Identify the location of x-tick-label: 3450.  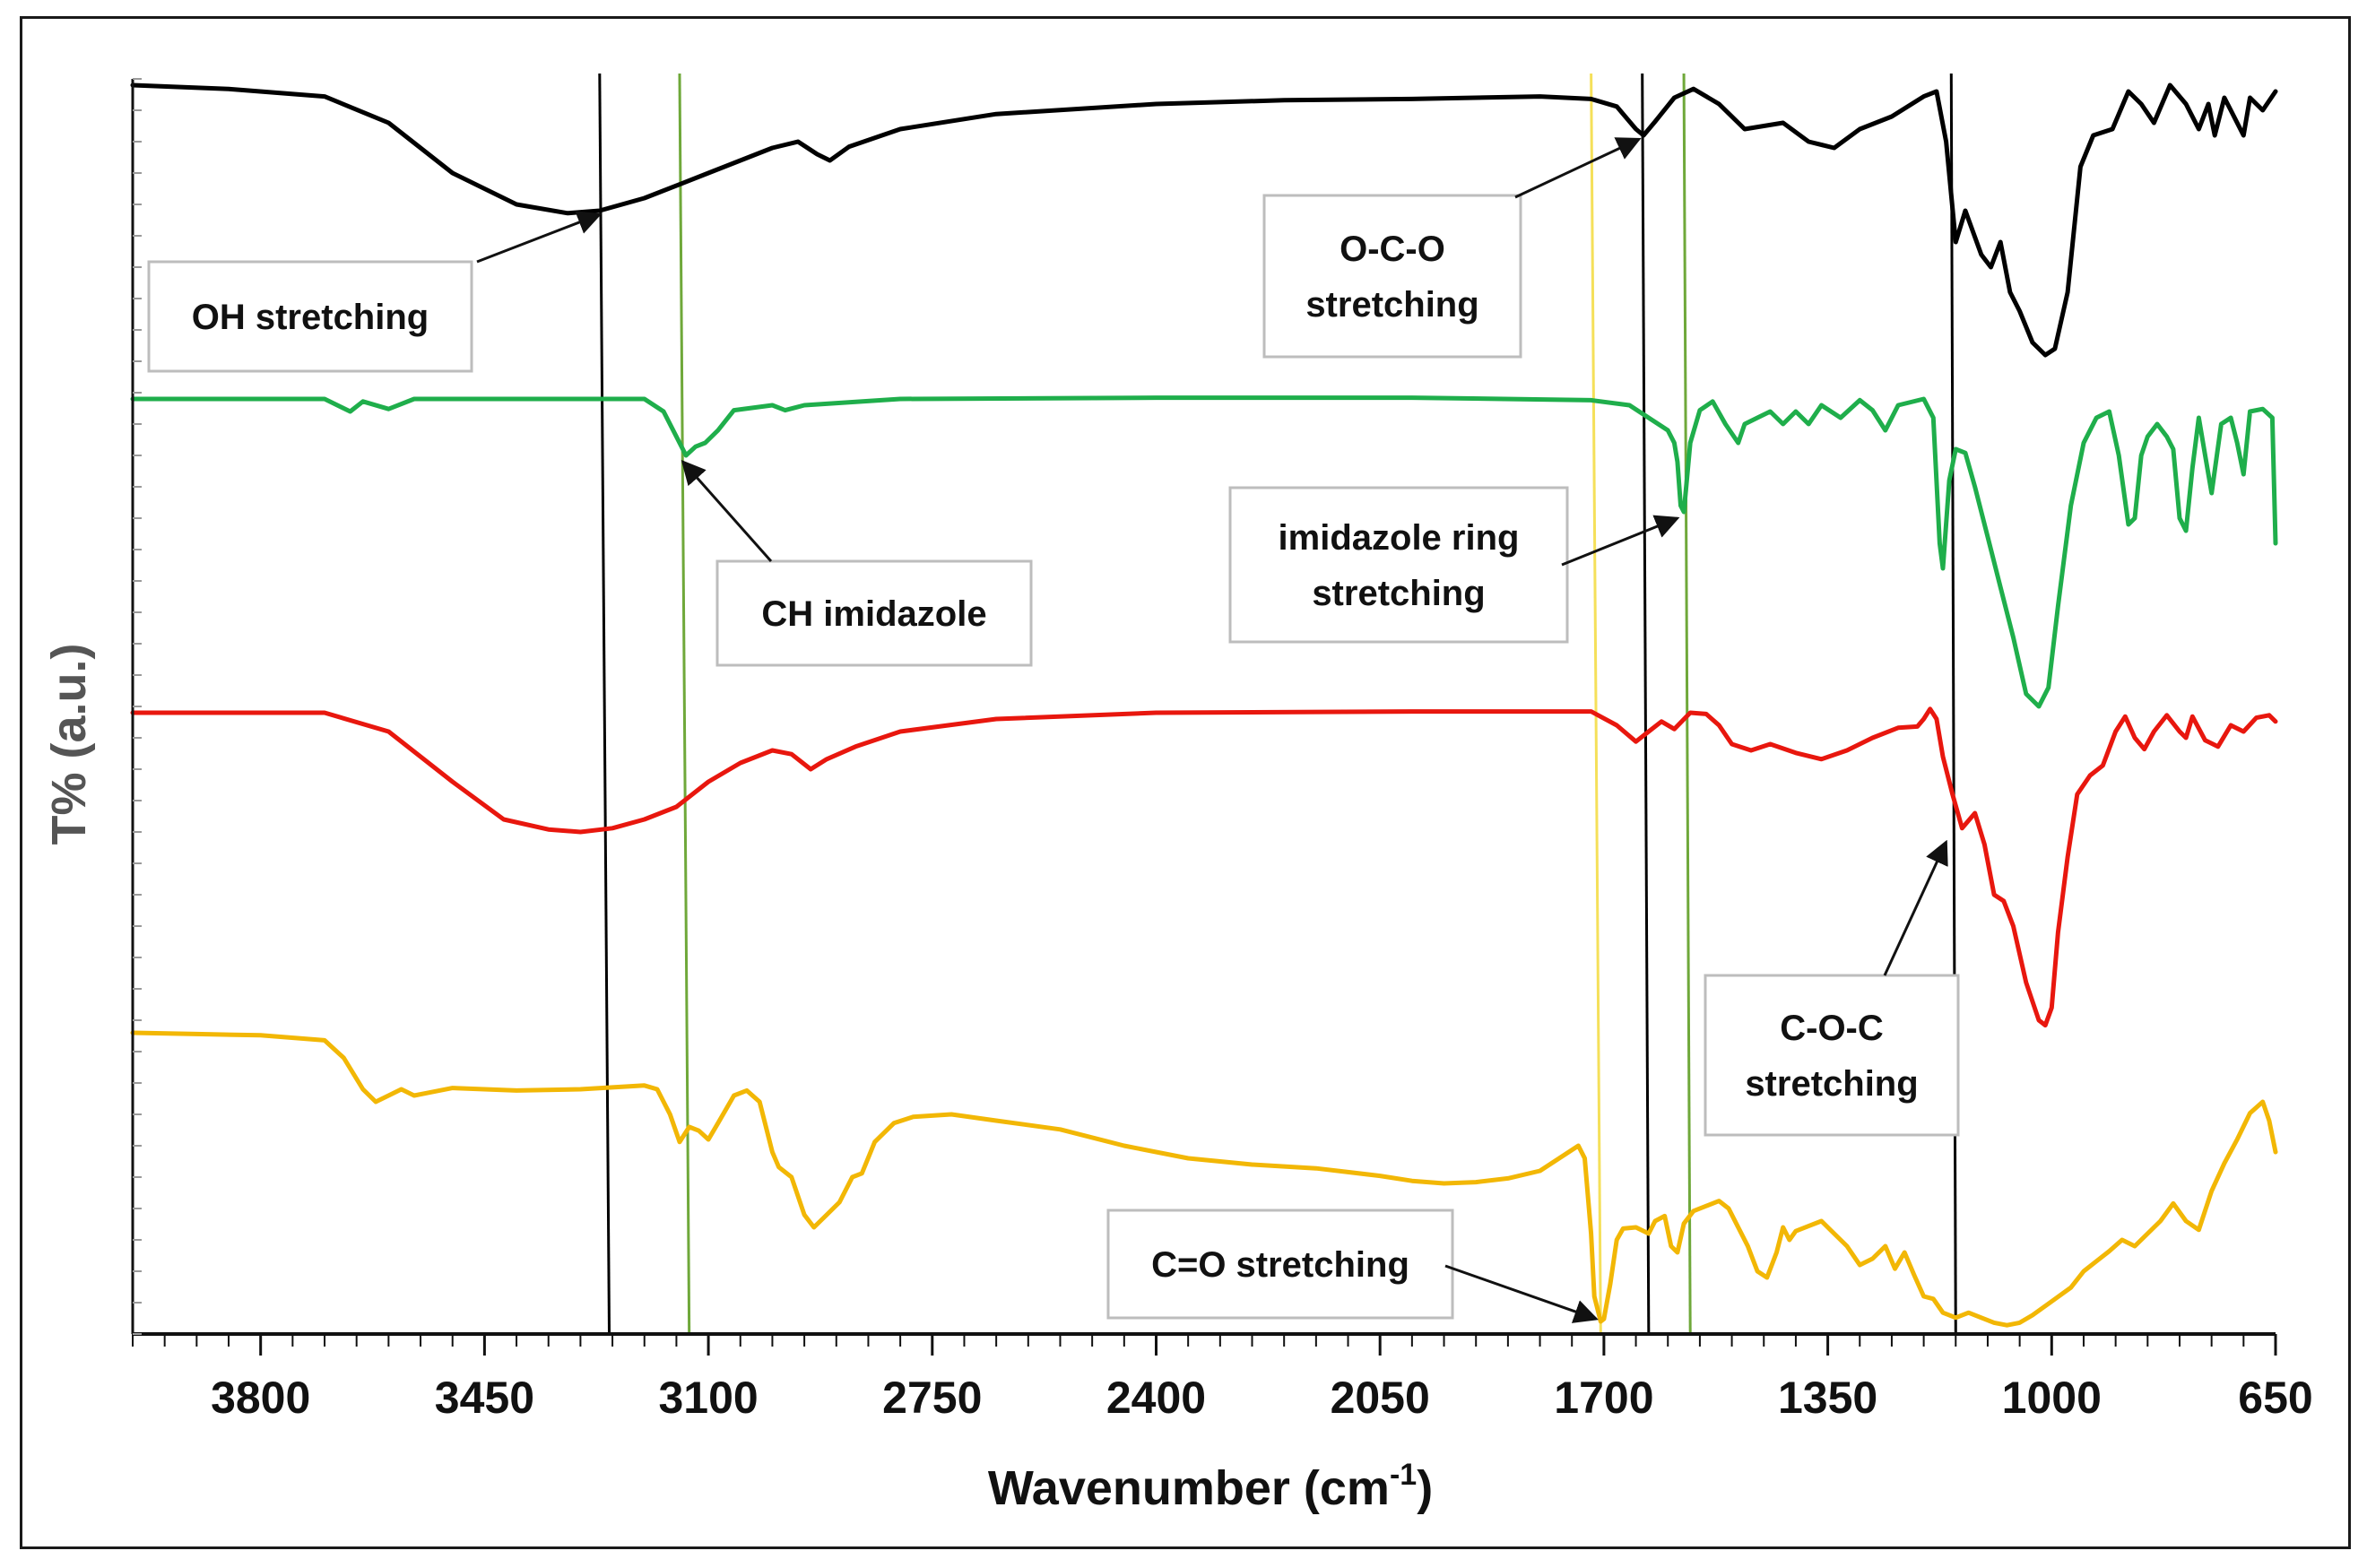
(484, 1398).